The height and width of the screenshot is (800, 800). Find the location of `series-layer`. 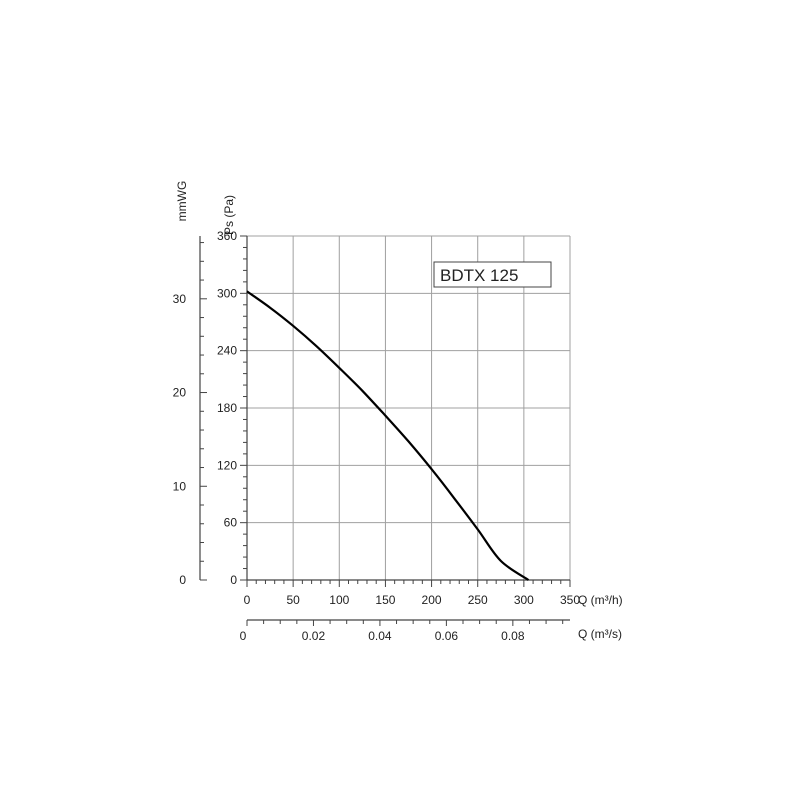

series-layer is located at coordinates (388, 435).